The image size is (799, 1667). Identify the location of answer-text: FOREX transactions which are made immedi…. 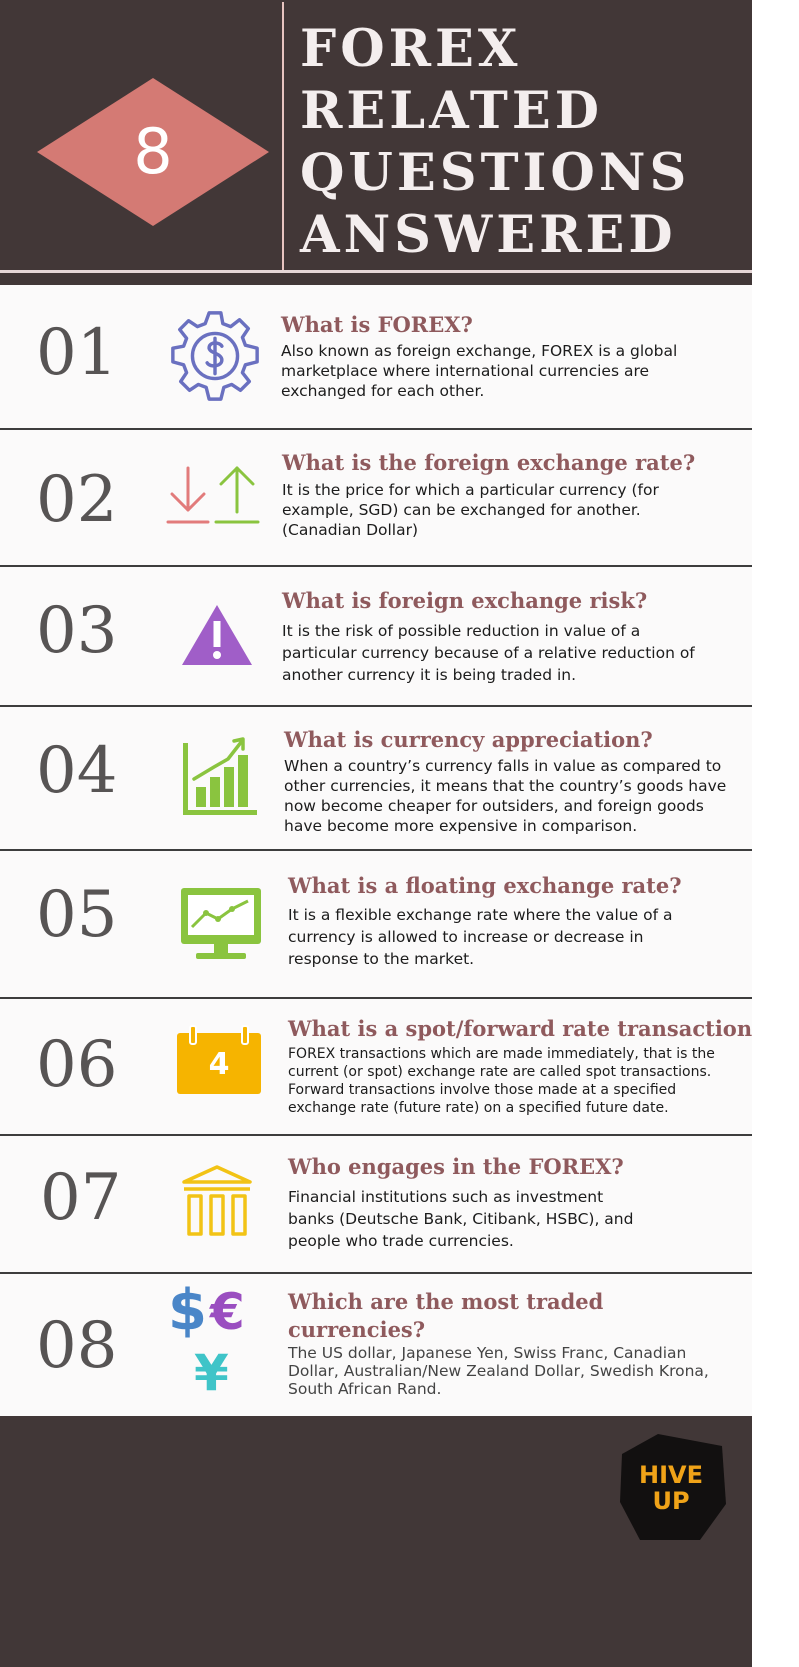
(501, 1081).